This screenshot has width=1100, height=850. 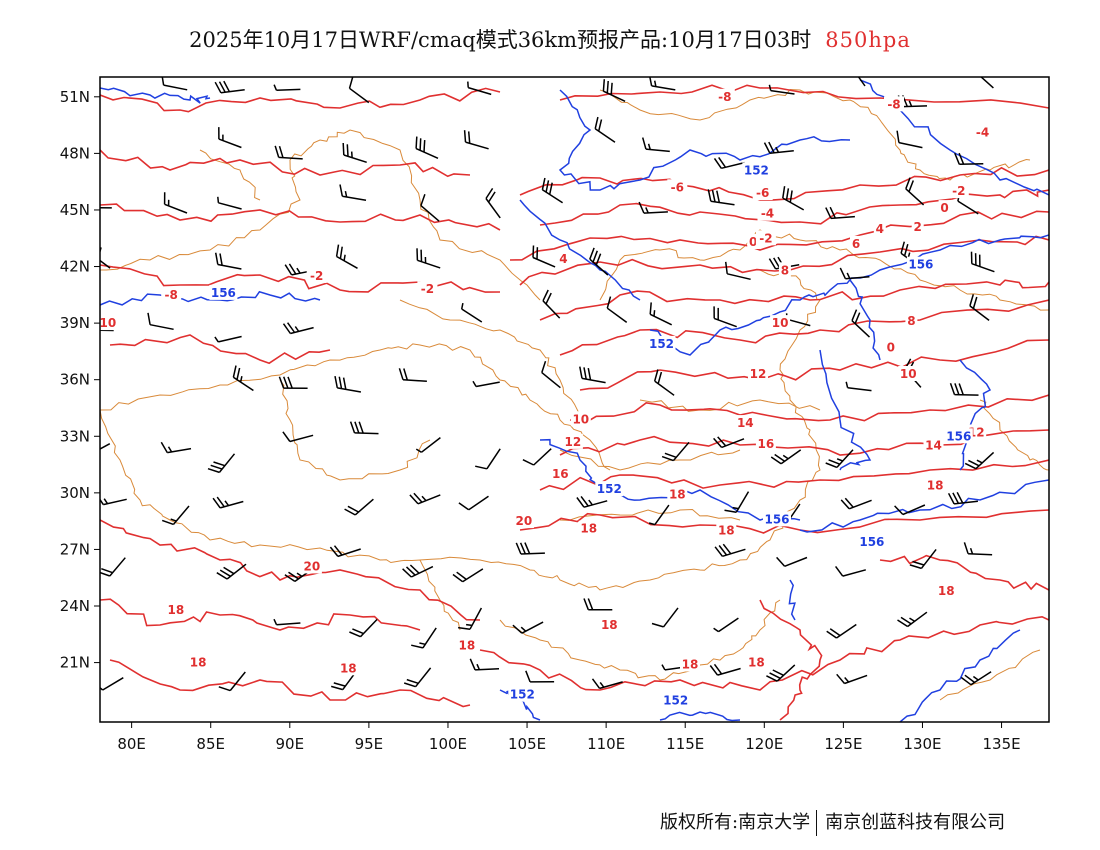 I want to click on lat-tick-label: 21N, so click(x=75, y=663).